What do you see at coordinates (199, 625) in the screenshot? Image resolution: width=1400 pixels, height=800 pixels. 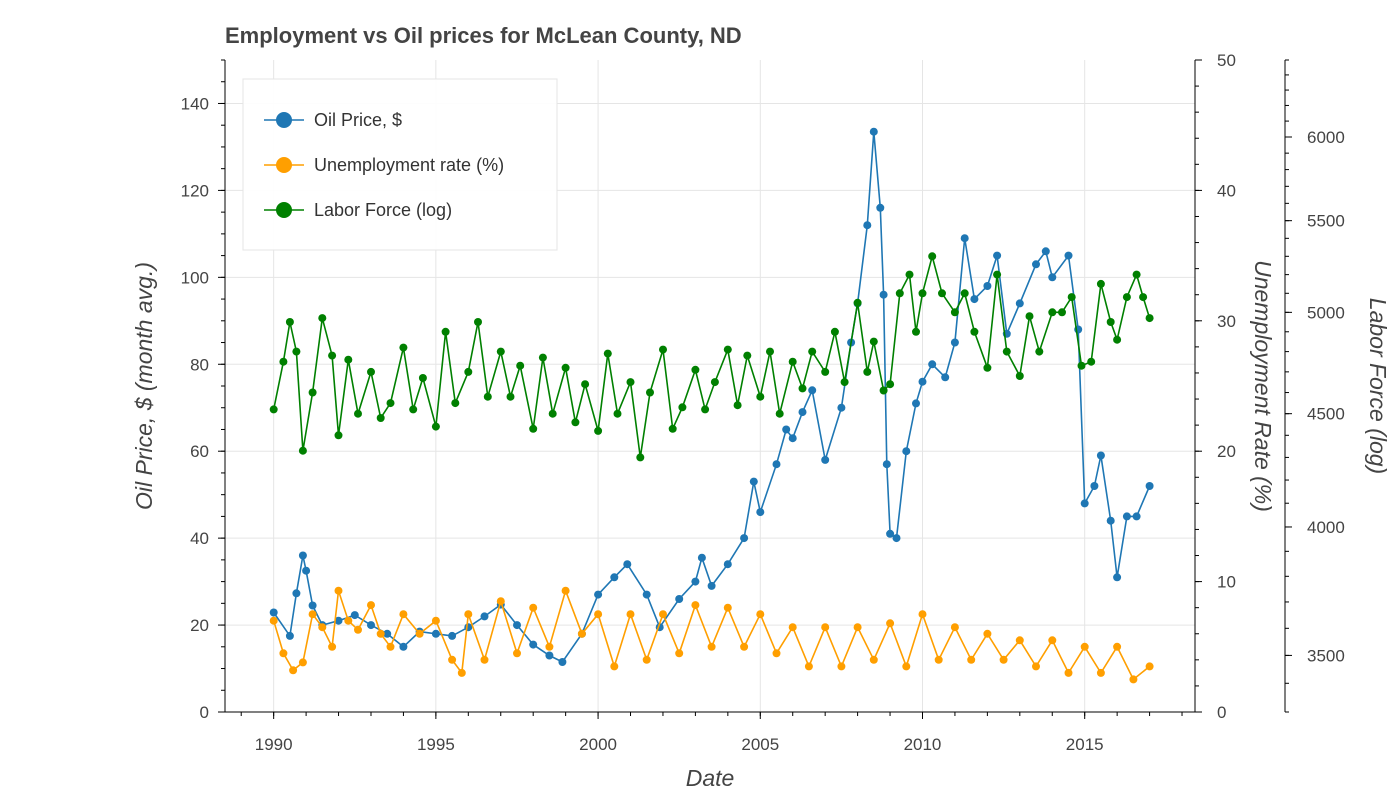 I see `y-left-tick-label: 20` at bounding box center [199, 625].